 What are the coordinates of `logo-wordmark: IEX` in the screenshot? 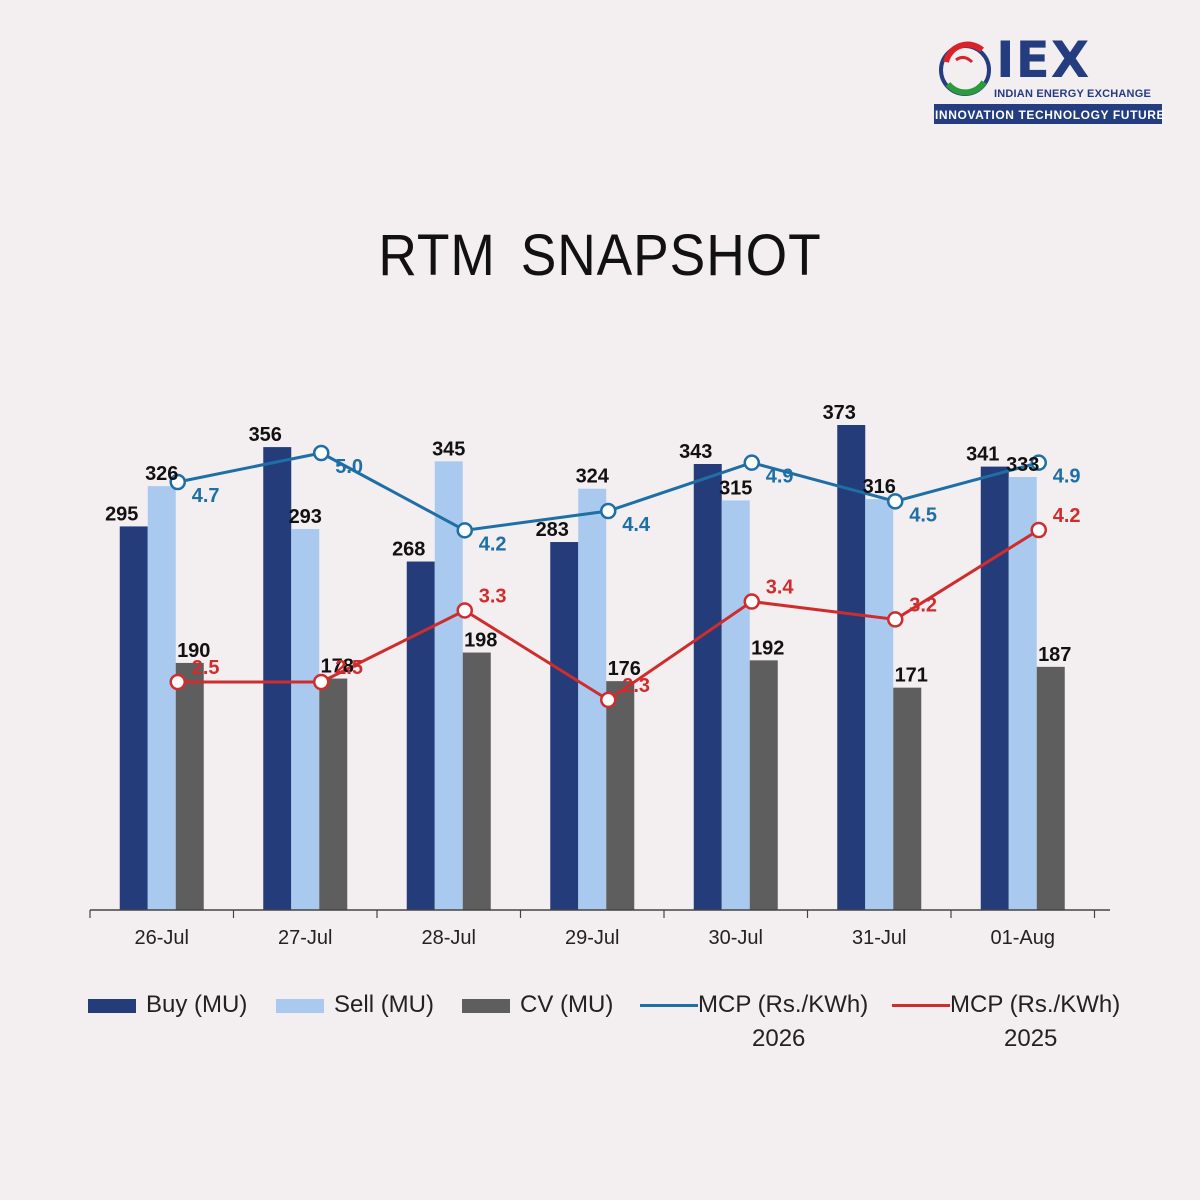 It's located at (1043, 60).